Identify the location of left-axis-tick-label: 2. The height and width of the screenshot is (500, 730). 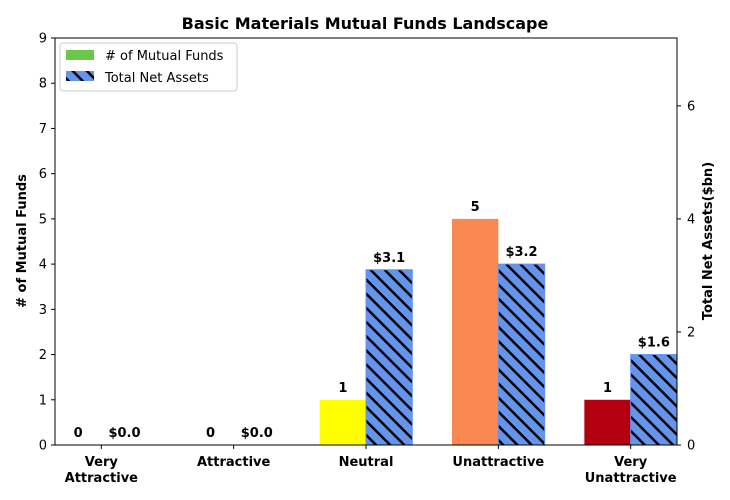
(43, 355).